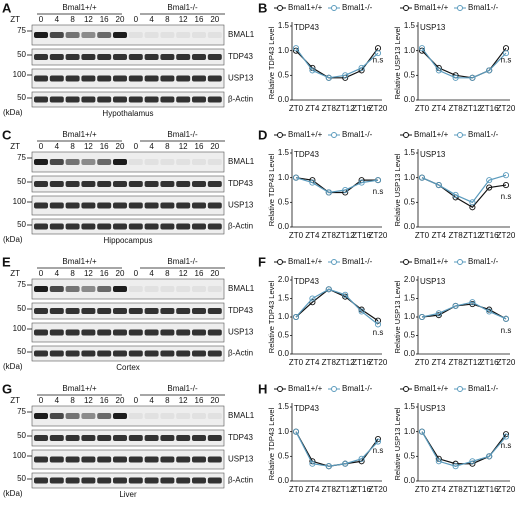 This screenshot has height=509, width=520. Describe the element at coordinates (240, 480) in the screenshot. I see `protein-label: β-Actin` at that location.